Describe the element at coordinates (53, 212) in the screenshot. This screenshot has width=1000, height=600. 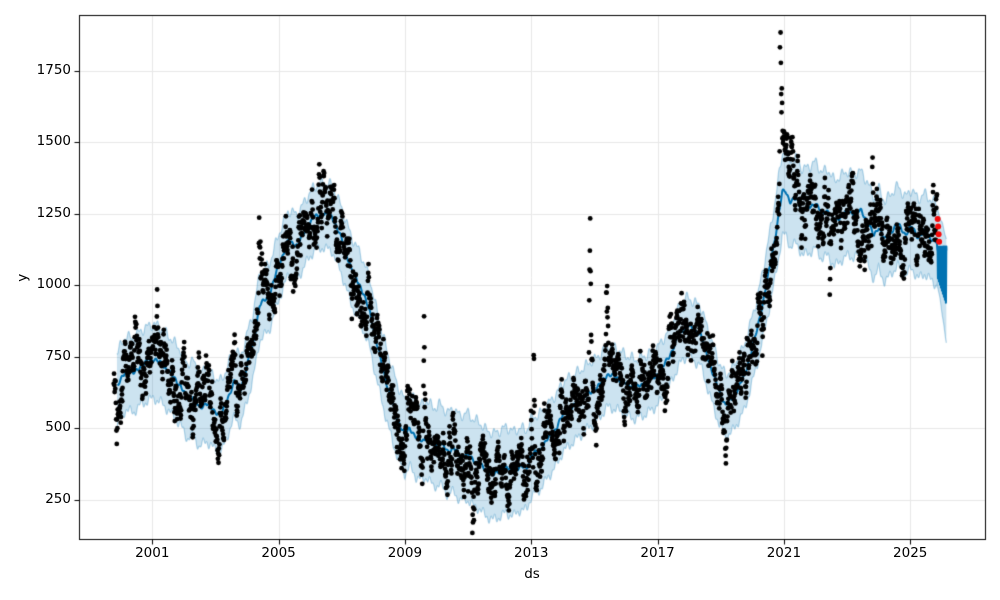
I see `y-tick-label: 1250` at that location.